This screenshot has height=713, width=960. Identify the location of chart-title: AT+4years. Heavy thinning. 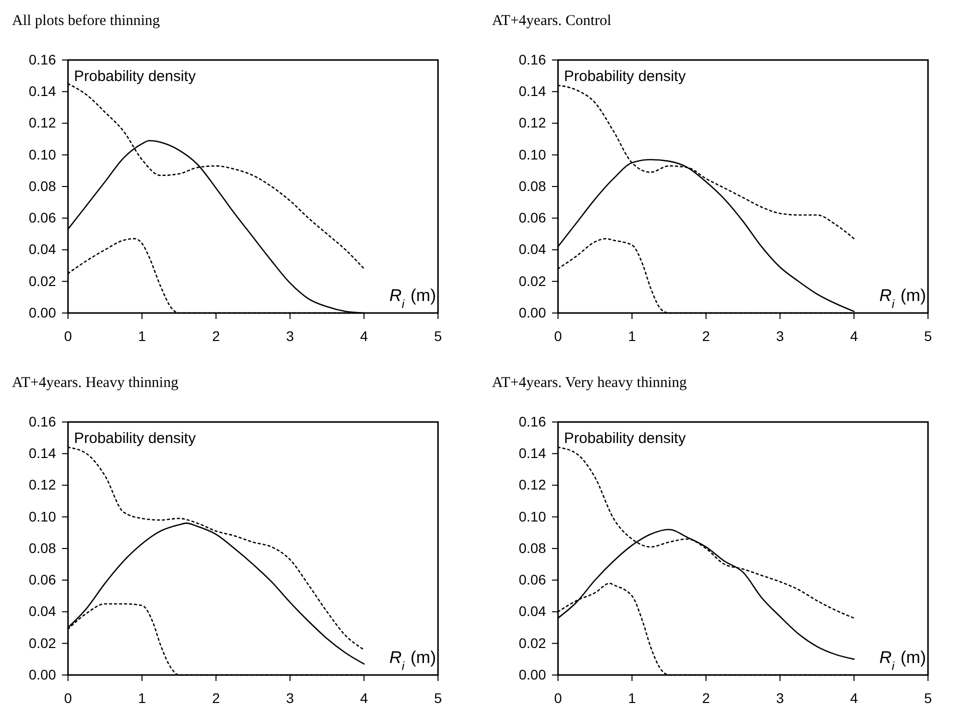
(95, 383).